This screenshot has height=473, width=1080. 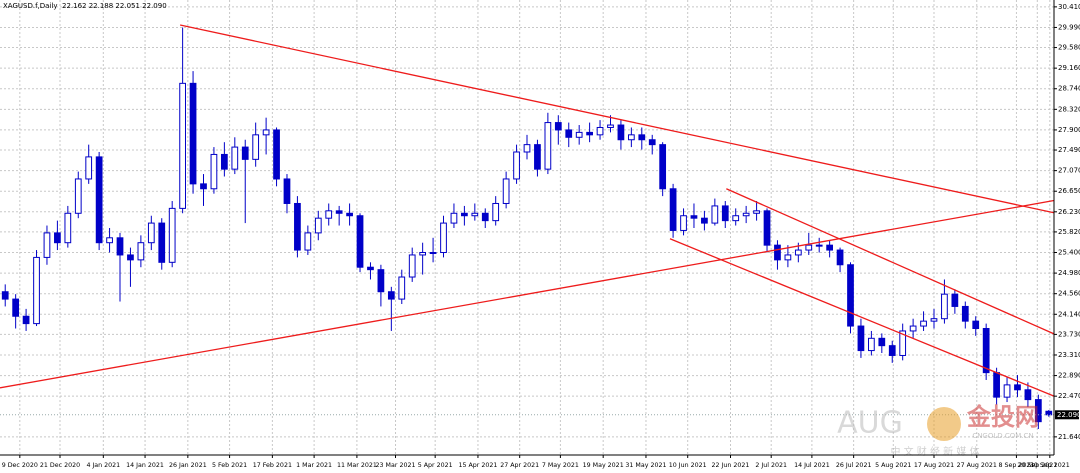 I want to click on x-tick-label: 9 Dec 2020, so click(x=20, y=465).